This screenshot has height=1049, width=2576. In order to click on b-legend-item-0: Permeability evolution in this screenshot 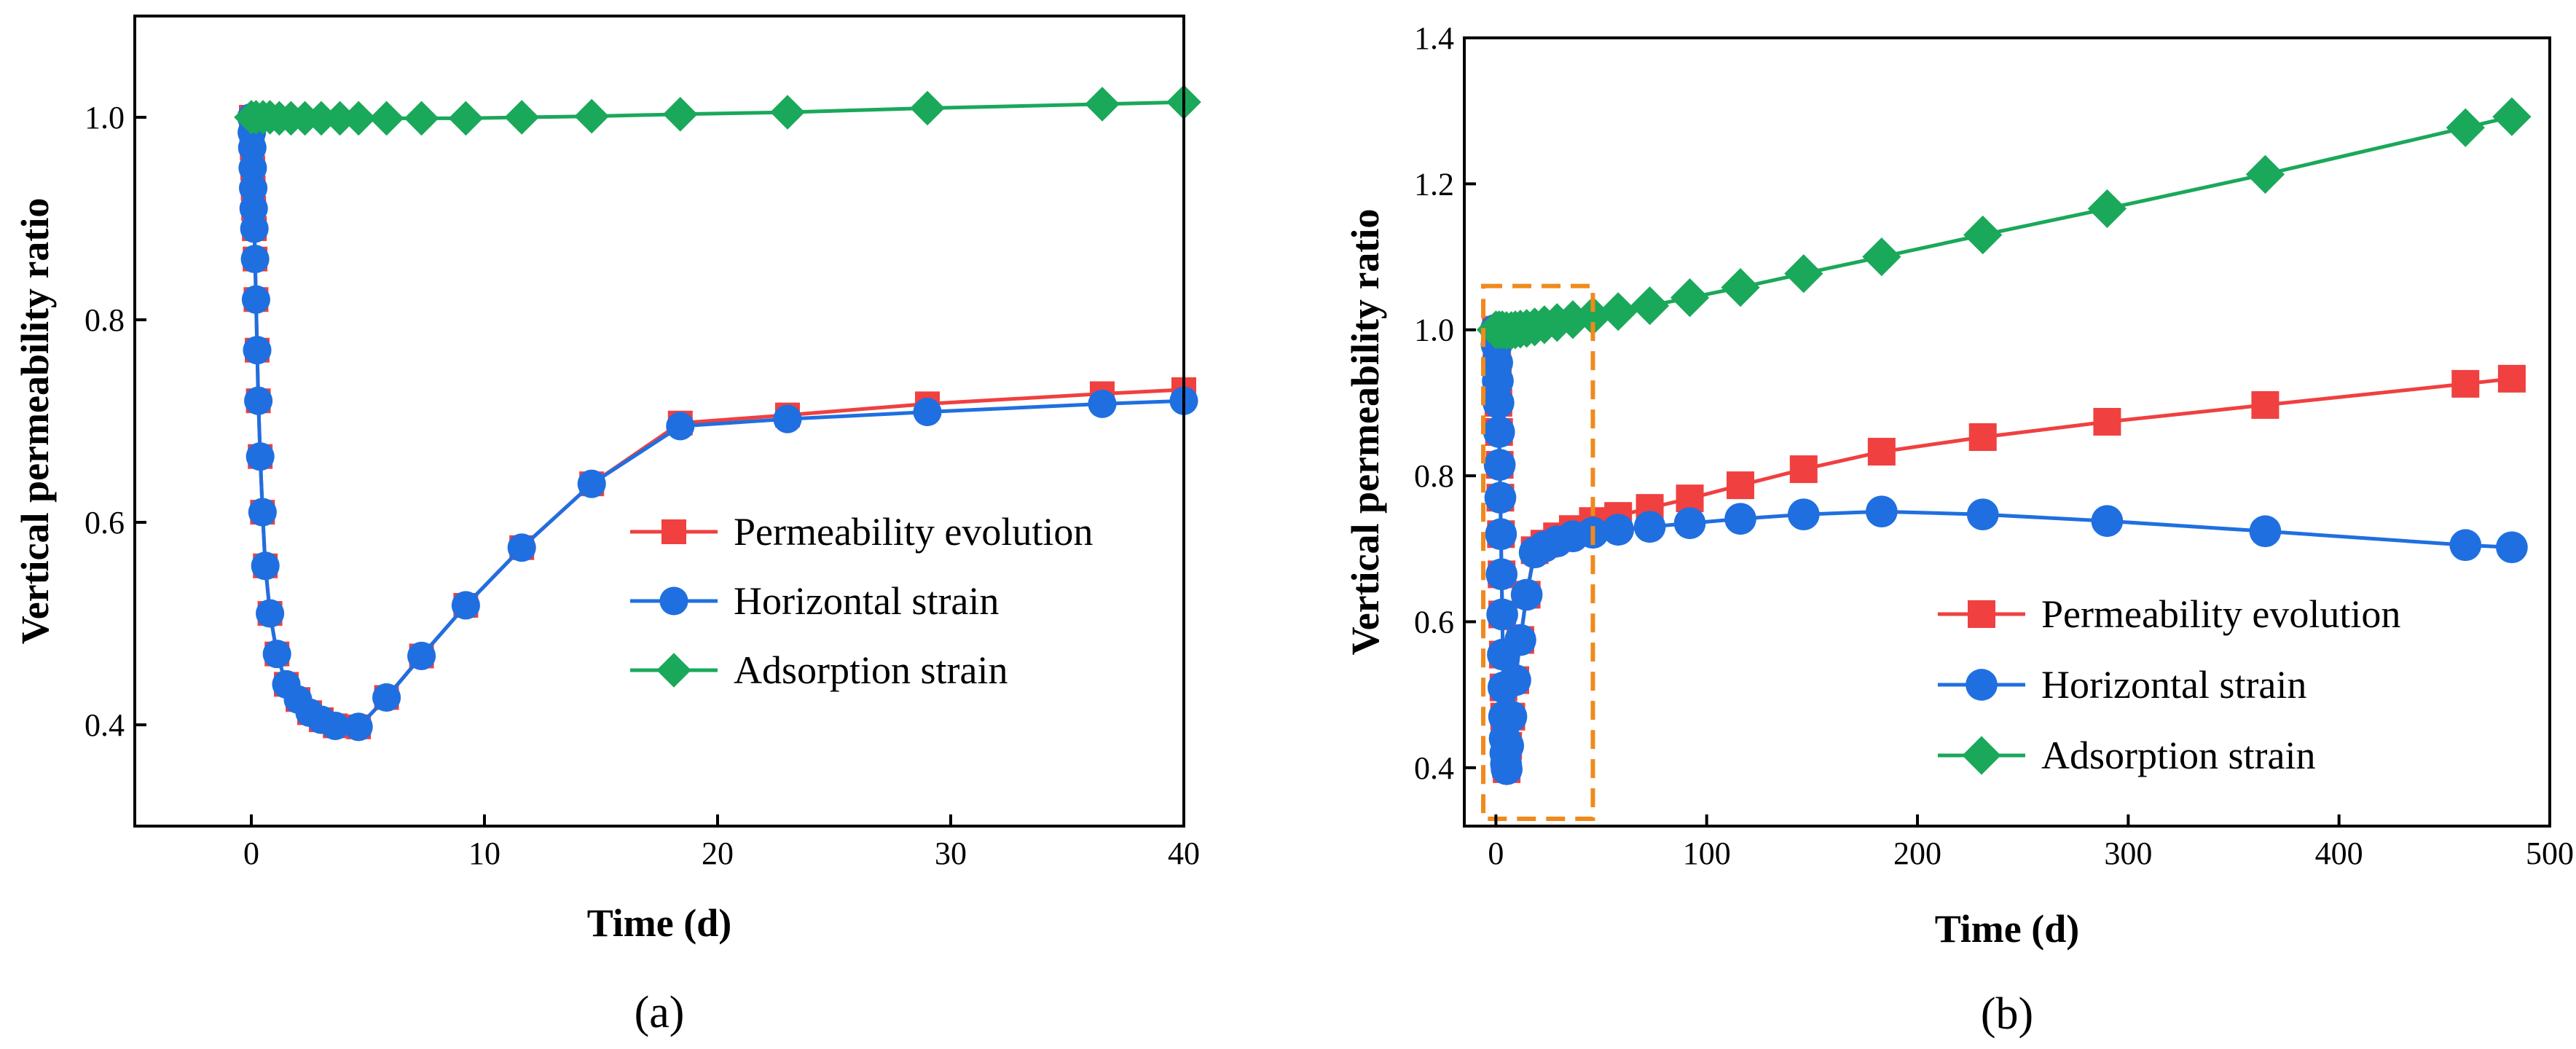, I will do `click(2169, 614)`.